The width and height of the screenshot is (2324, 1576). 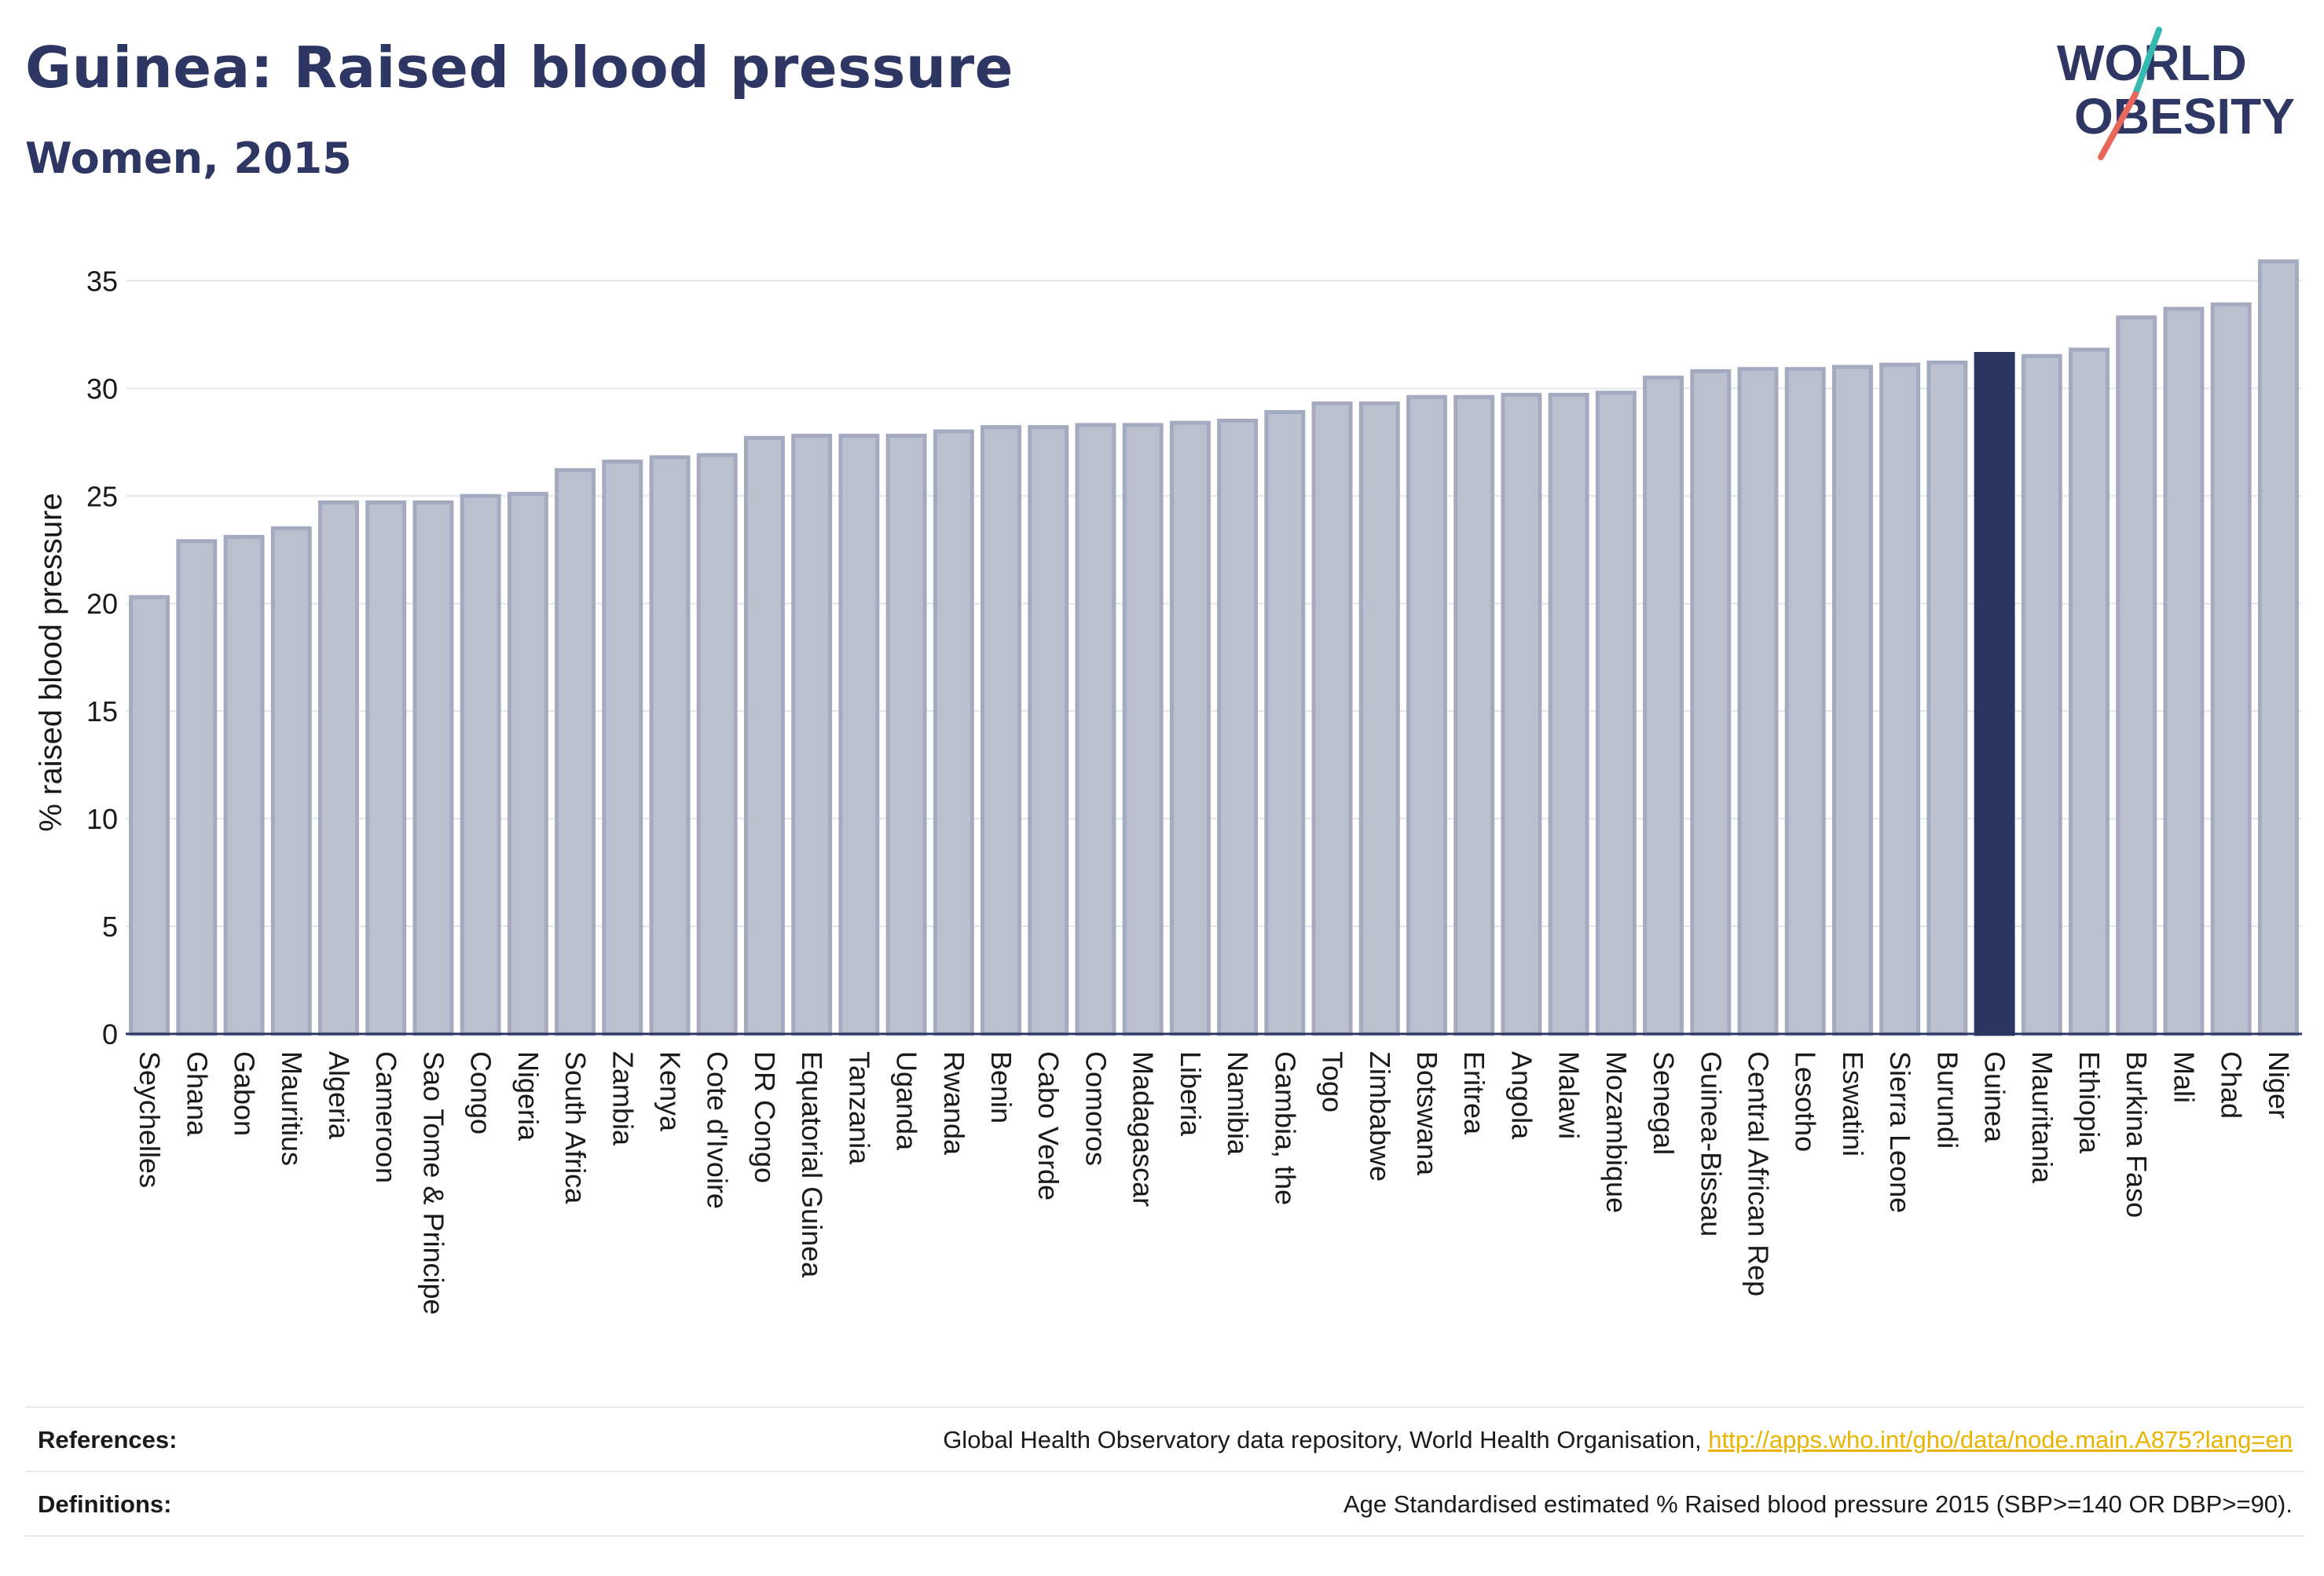 What do you see at coordinates (1427, 1113) in the screenshot?
I see `x-tick-label: Botswana` at bounding box center [1427, 1113].